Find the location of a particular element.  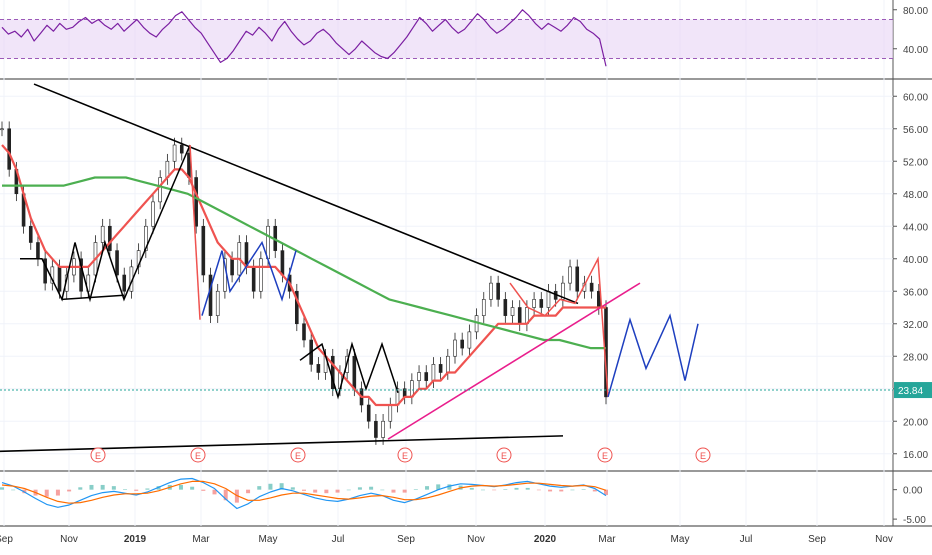

last-price-badge is located at coordinates (913, 390).